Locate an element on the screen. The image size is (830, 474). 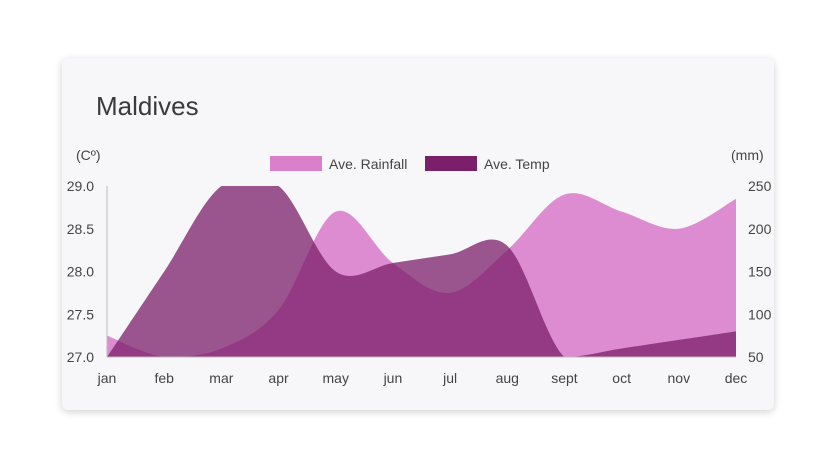
right-tick-labels: 50 100 150 200 250 is located at coordinates (760, 271).